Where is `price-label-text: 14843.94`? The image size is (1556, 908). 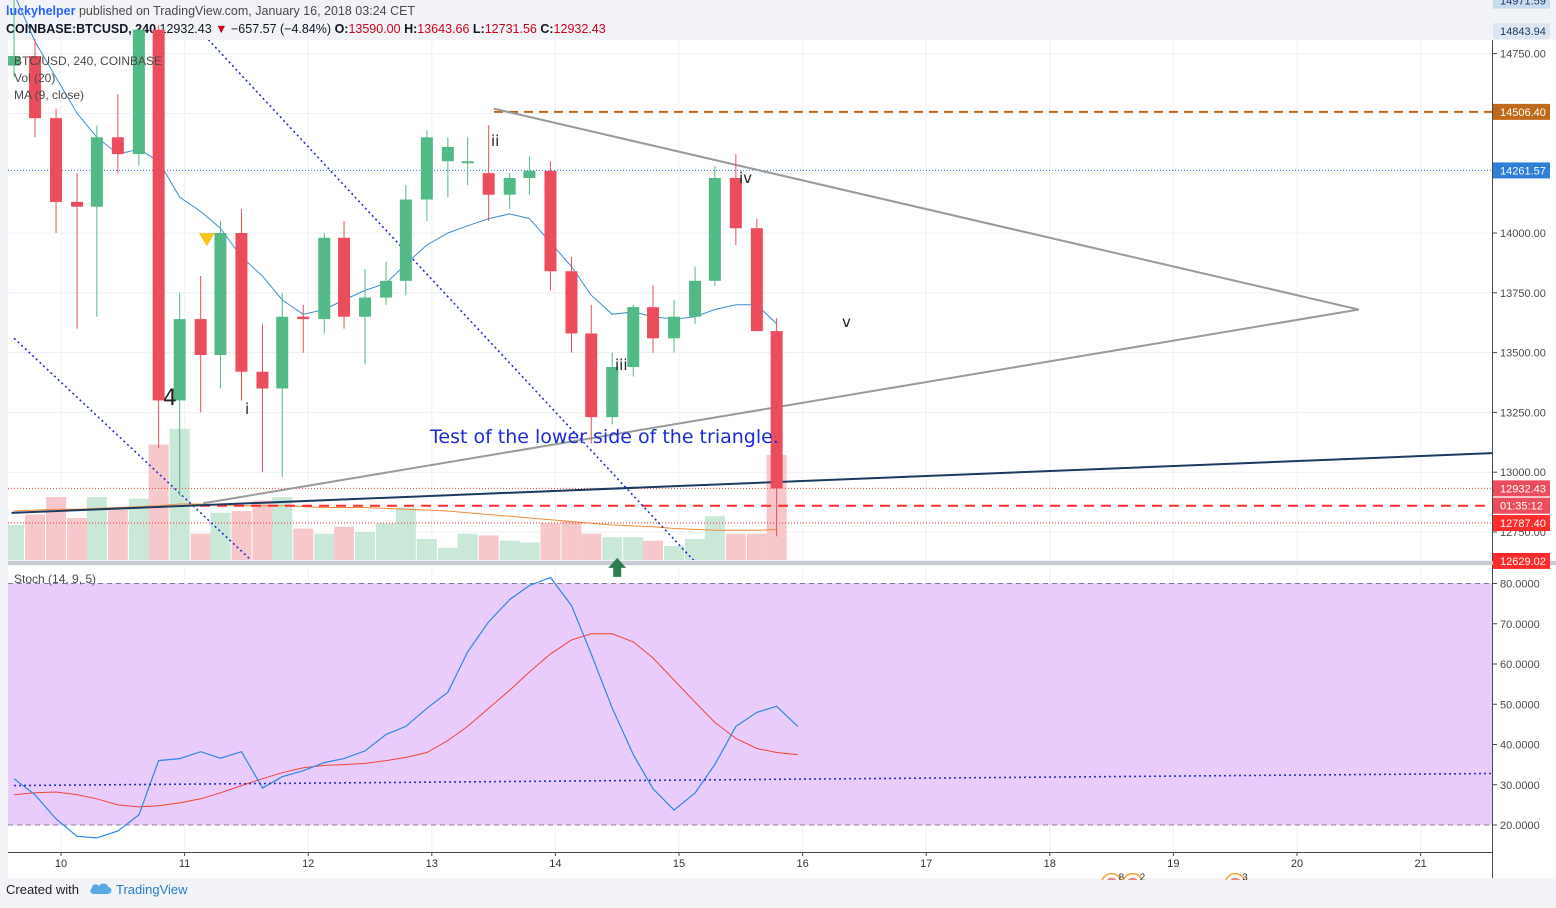
price-label-text: 14843.94 is located at coordinates (1523, 32).